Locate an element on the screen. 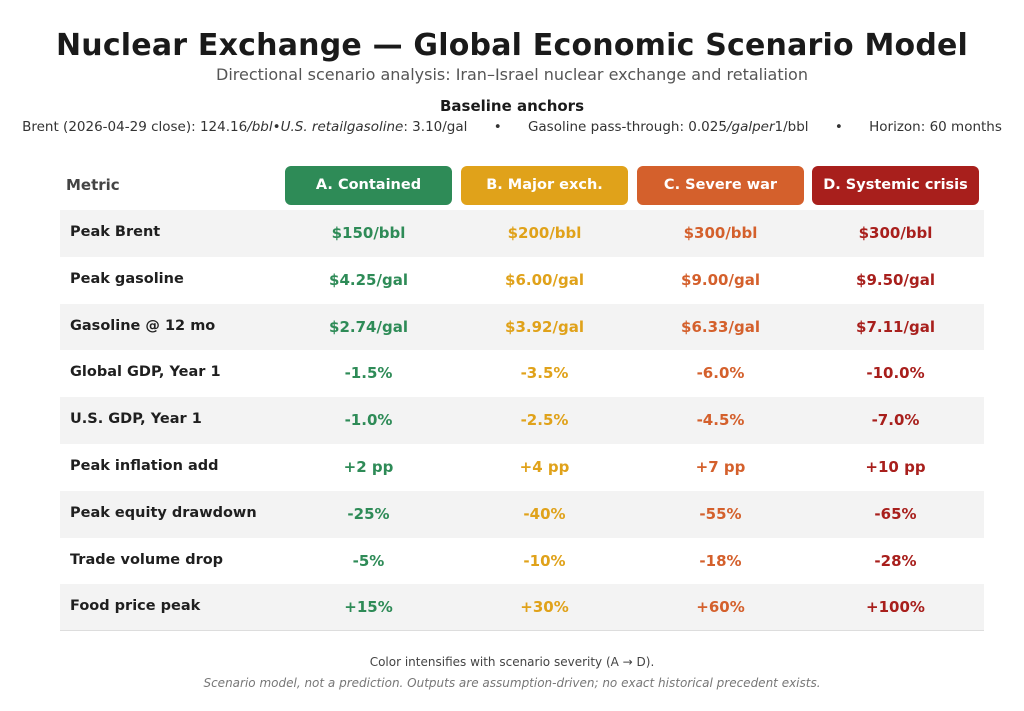 The width and height of the screenshot is (1024, 711). baseline-anchors-title: Baseline anchors is located at coordinates (512, 106).